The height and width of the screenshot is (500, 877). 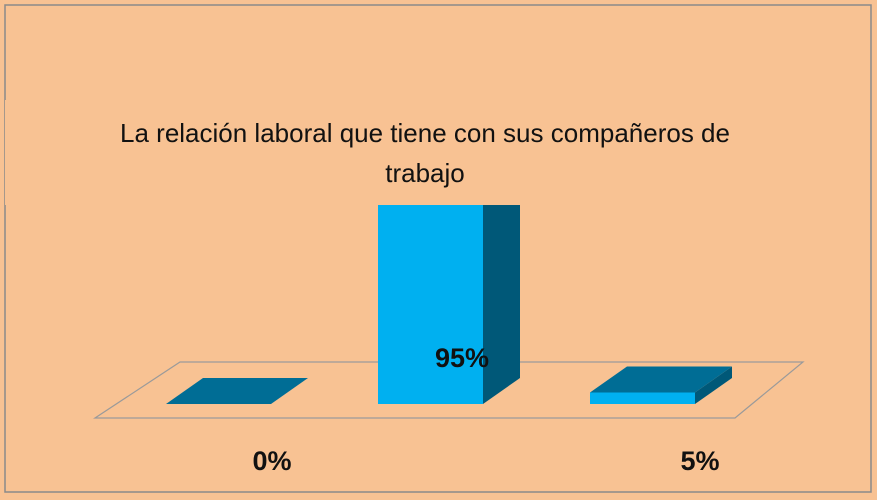 I want to click on value-label: 5%, so click(x=699, y=461).